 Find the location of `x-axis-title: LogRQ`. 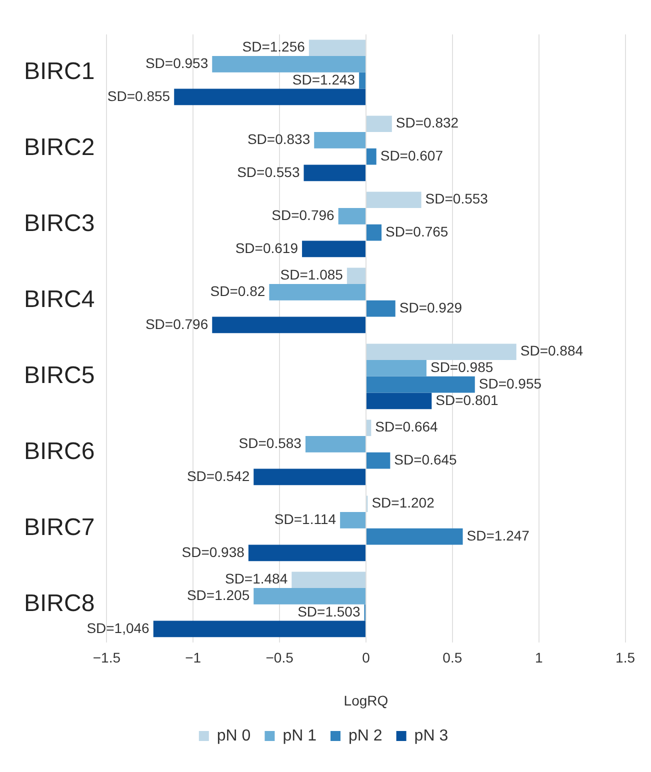

x-axis-title: LogRQ is located at coordinates (366, 700).